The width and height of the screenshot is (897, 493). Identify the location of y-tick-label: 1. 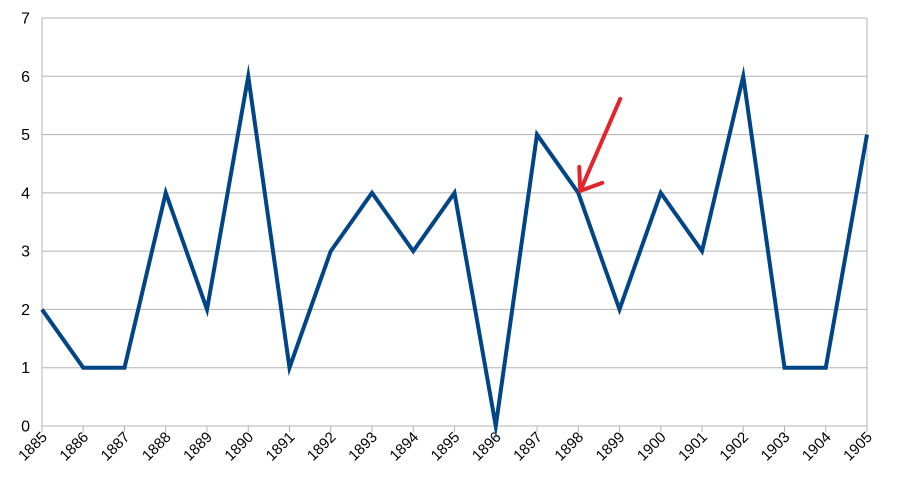
(25, 368).